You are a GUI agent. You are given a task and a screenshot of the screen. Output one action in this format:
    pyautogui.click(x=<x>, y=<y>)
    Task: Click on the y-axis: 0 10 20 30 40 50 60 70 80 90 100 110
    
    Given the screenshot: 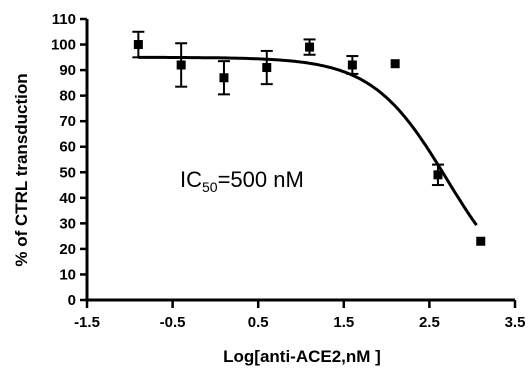 What is the action you would take?
    pyautogui.click(x=70, y=160)
    